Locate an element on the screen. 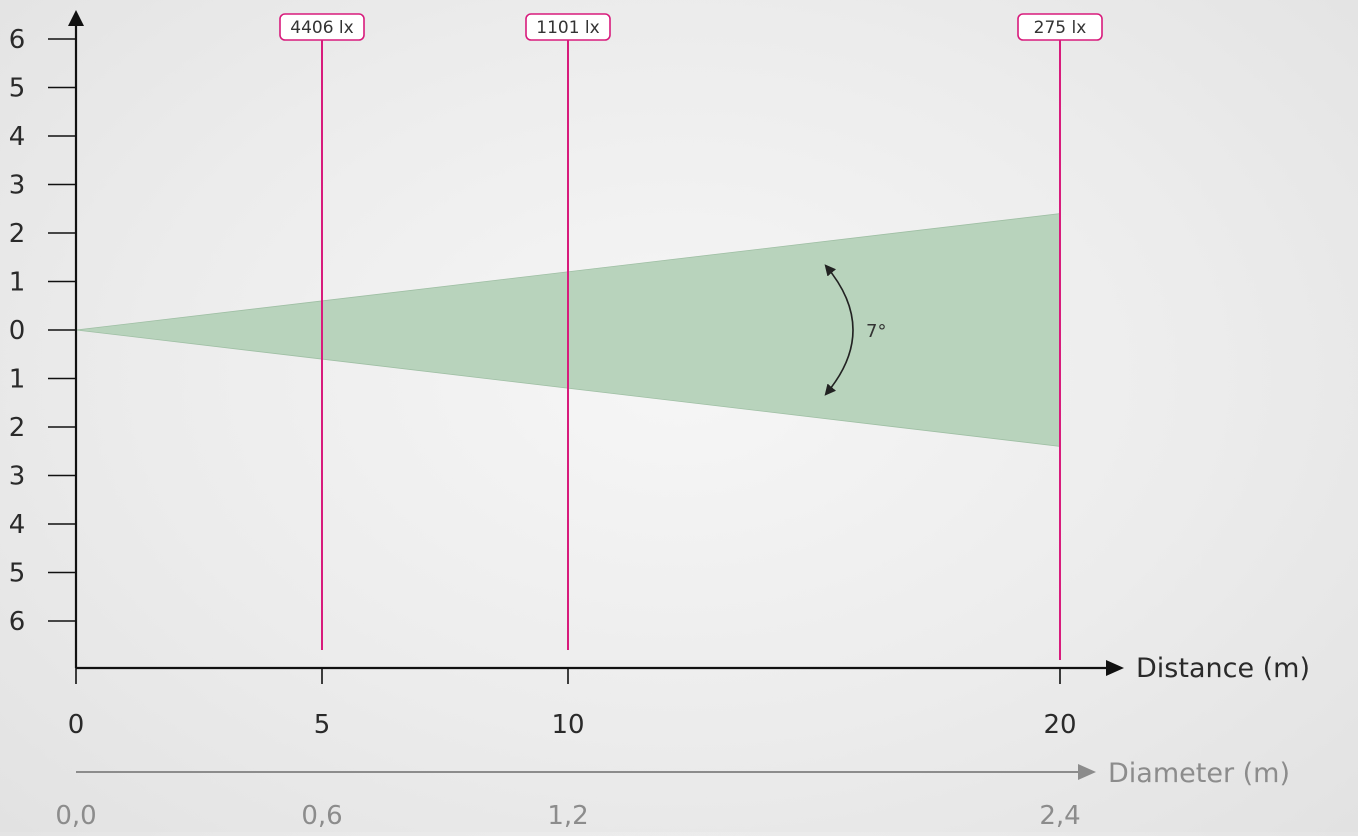 This screenshot has width=1358, height=836. diameter-axis-title: Diameter (m) is located at coordinates (1199, 773).